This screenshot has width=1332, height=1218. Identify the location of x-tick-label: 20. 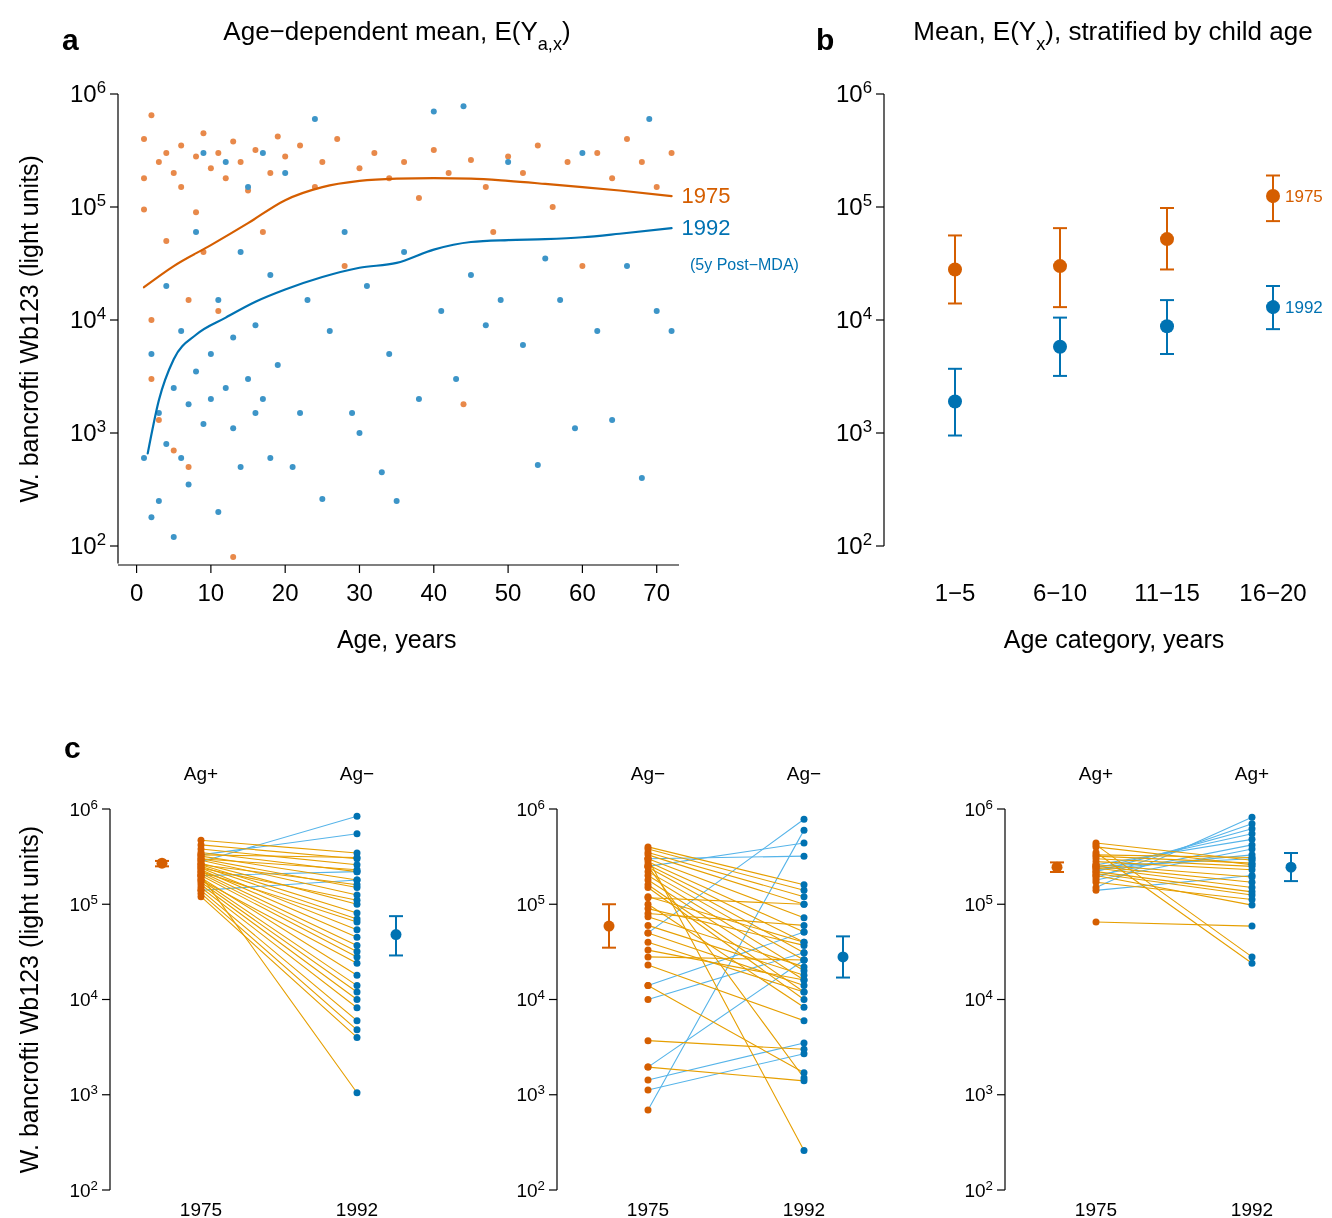
(285, 592).